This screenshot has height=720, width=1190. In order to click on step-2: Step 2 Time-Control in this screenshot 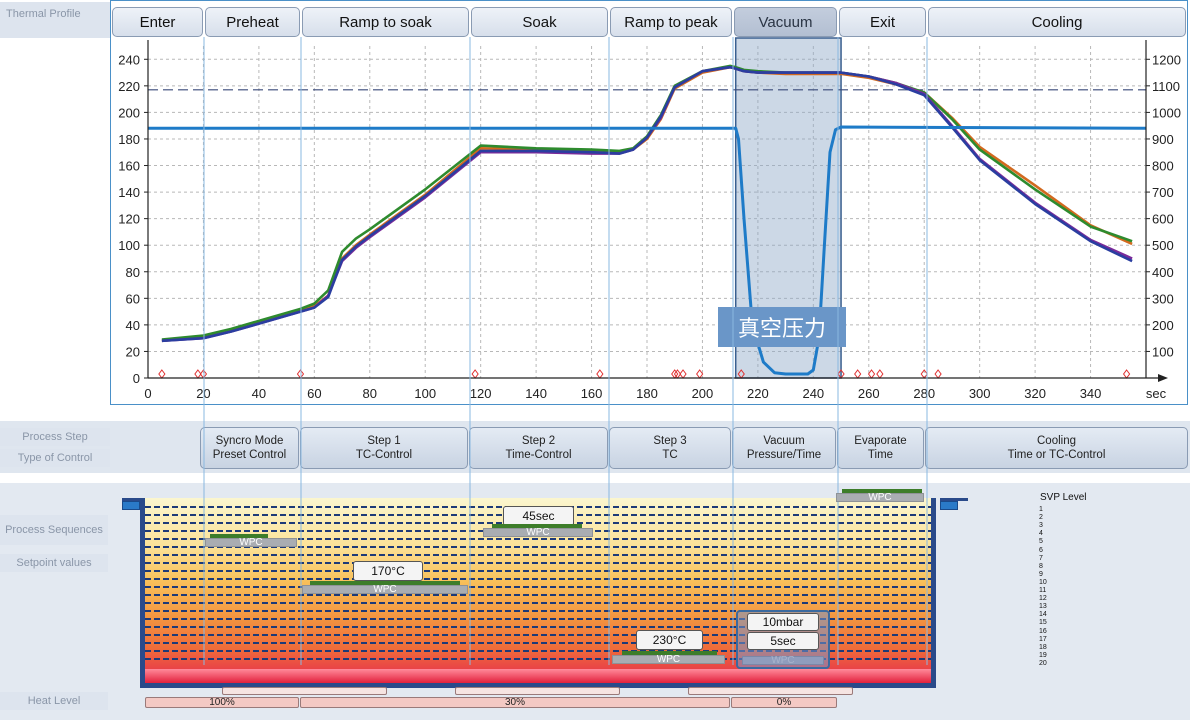, I will do `click(538, 448)`.